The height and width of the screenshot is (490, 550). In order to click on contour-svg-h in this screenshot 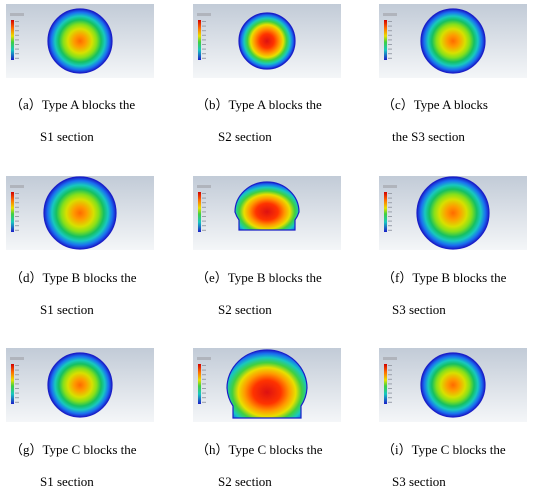, I will do `click(267, 385)`.